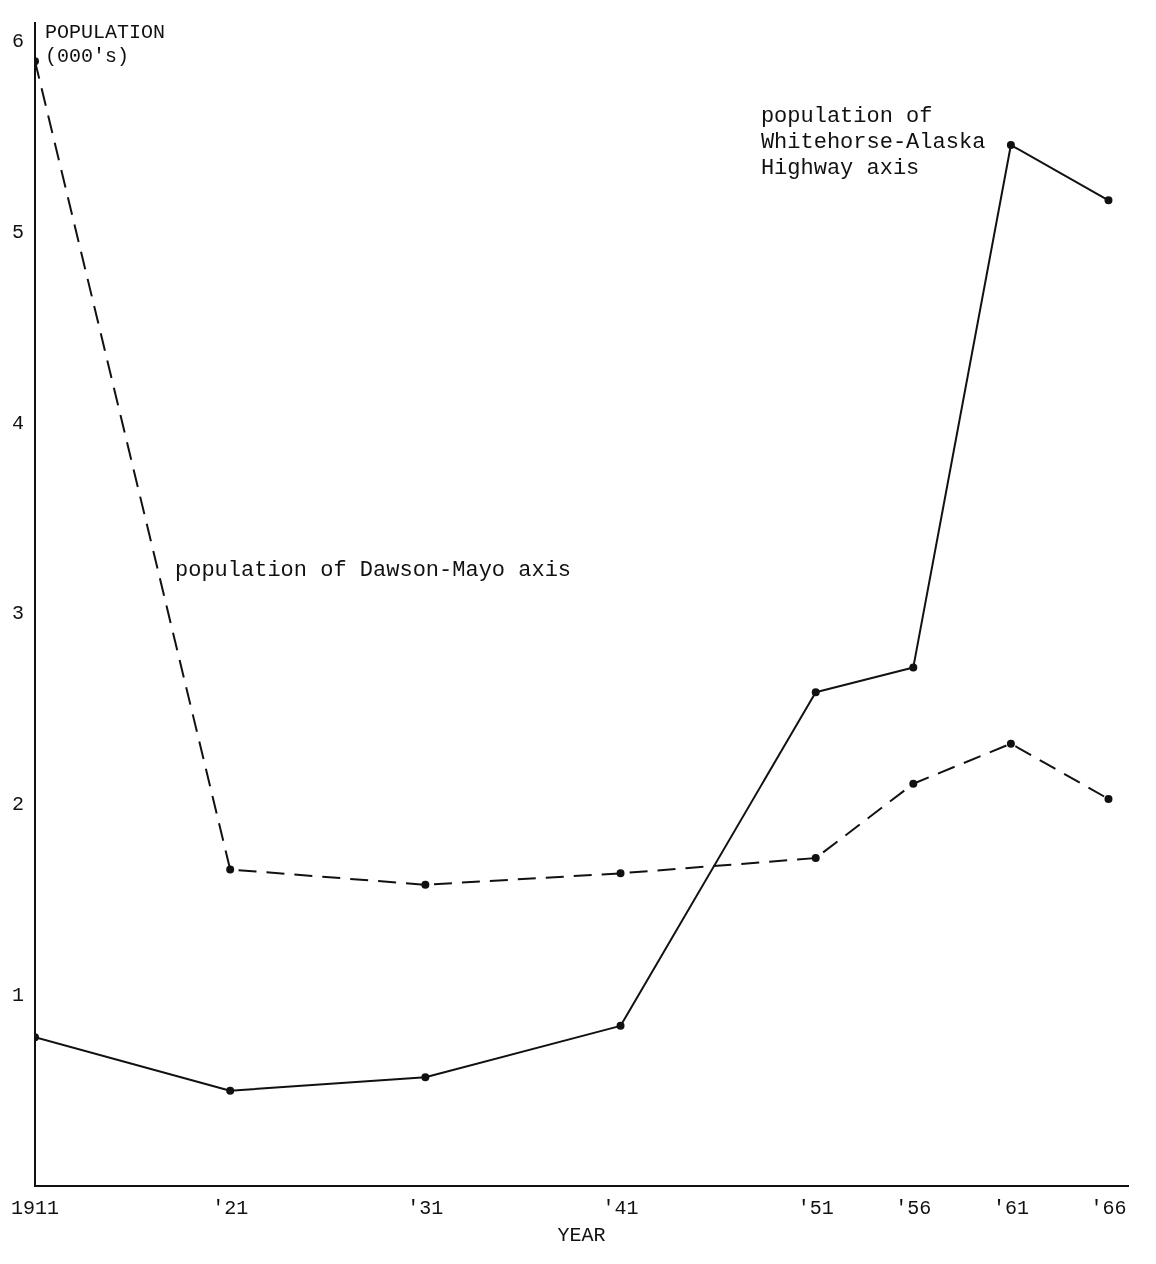 Image resolution: width=1156 pixels, height=1264 pixels. I want to click on series-label: population of Whitehorse-Alaska Highway axis, so click(873, 142).